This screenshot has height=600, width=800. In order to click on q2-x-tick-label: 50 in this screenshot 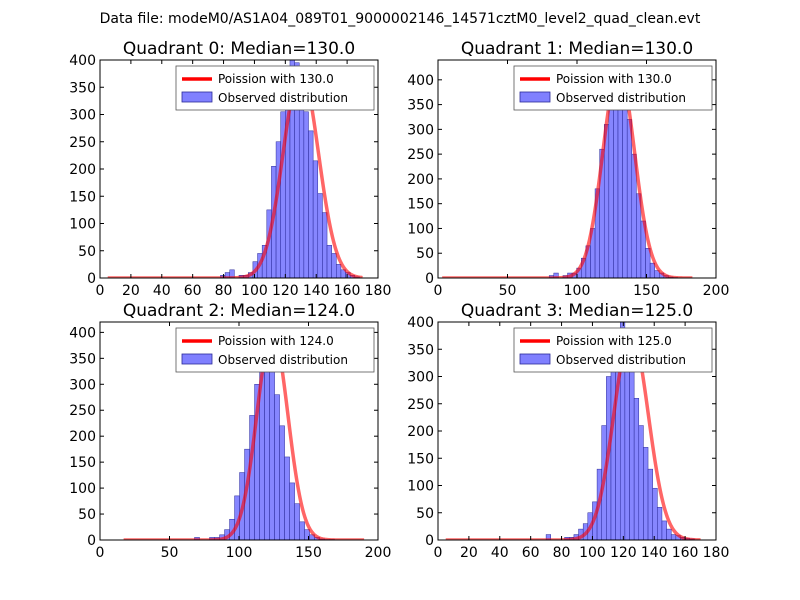, I will do `click(170, 553)`.